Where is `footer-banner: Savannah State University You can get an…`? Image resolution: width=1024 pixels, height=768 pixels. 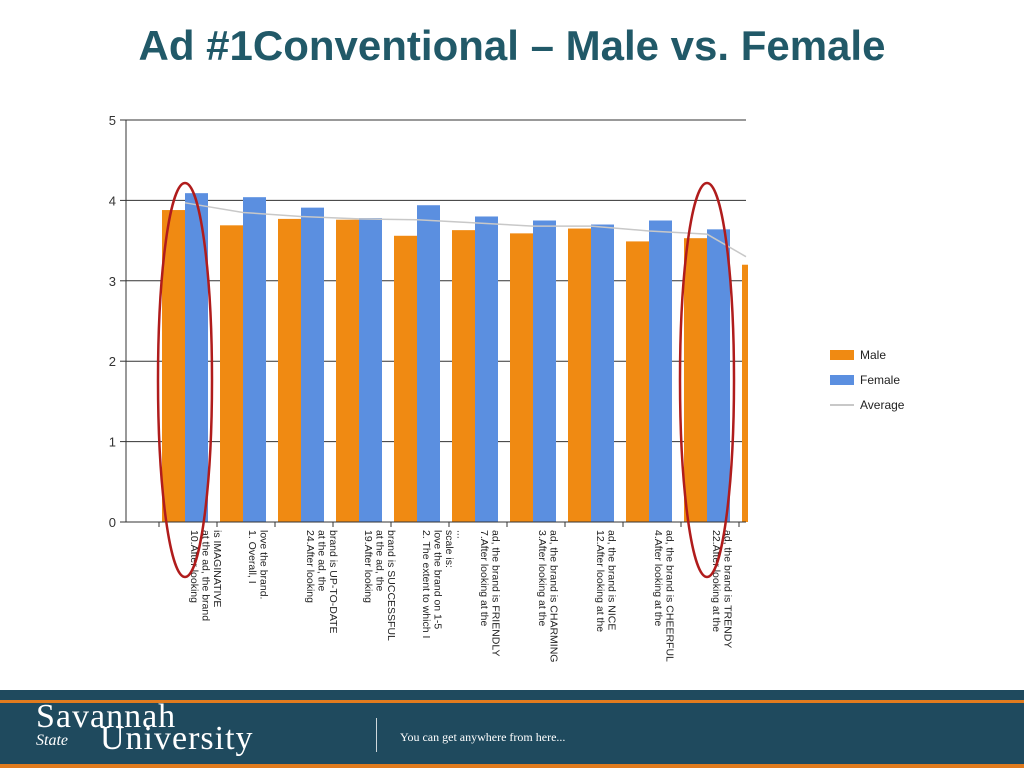 footer-banner: Savannah State University You can get an… is located at coordinates (512, 729).